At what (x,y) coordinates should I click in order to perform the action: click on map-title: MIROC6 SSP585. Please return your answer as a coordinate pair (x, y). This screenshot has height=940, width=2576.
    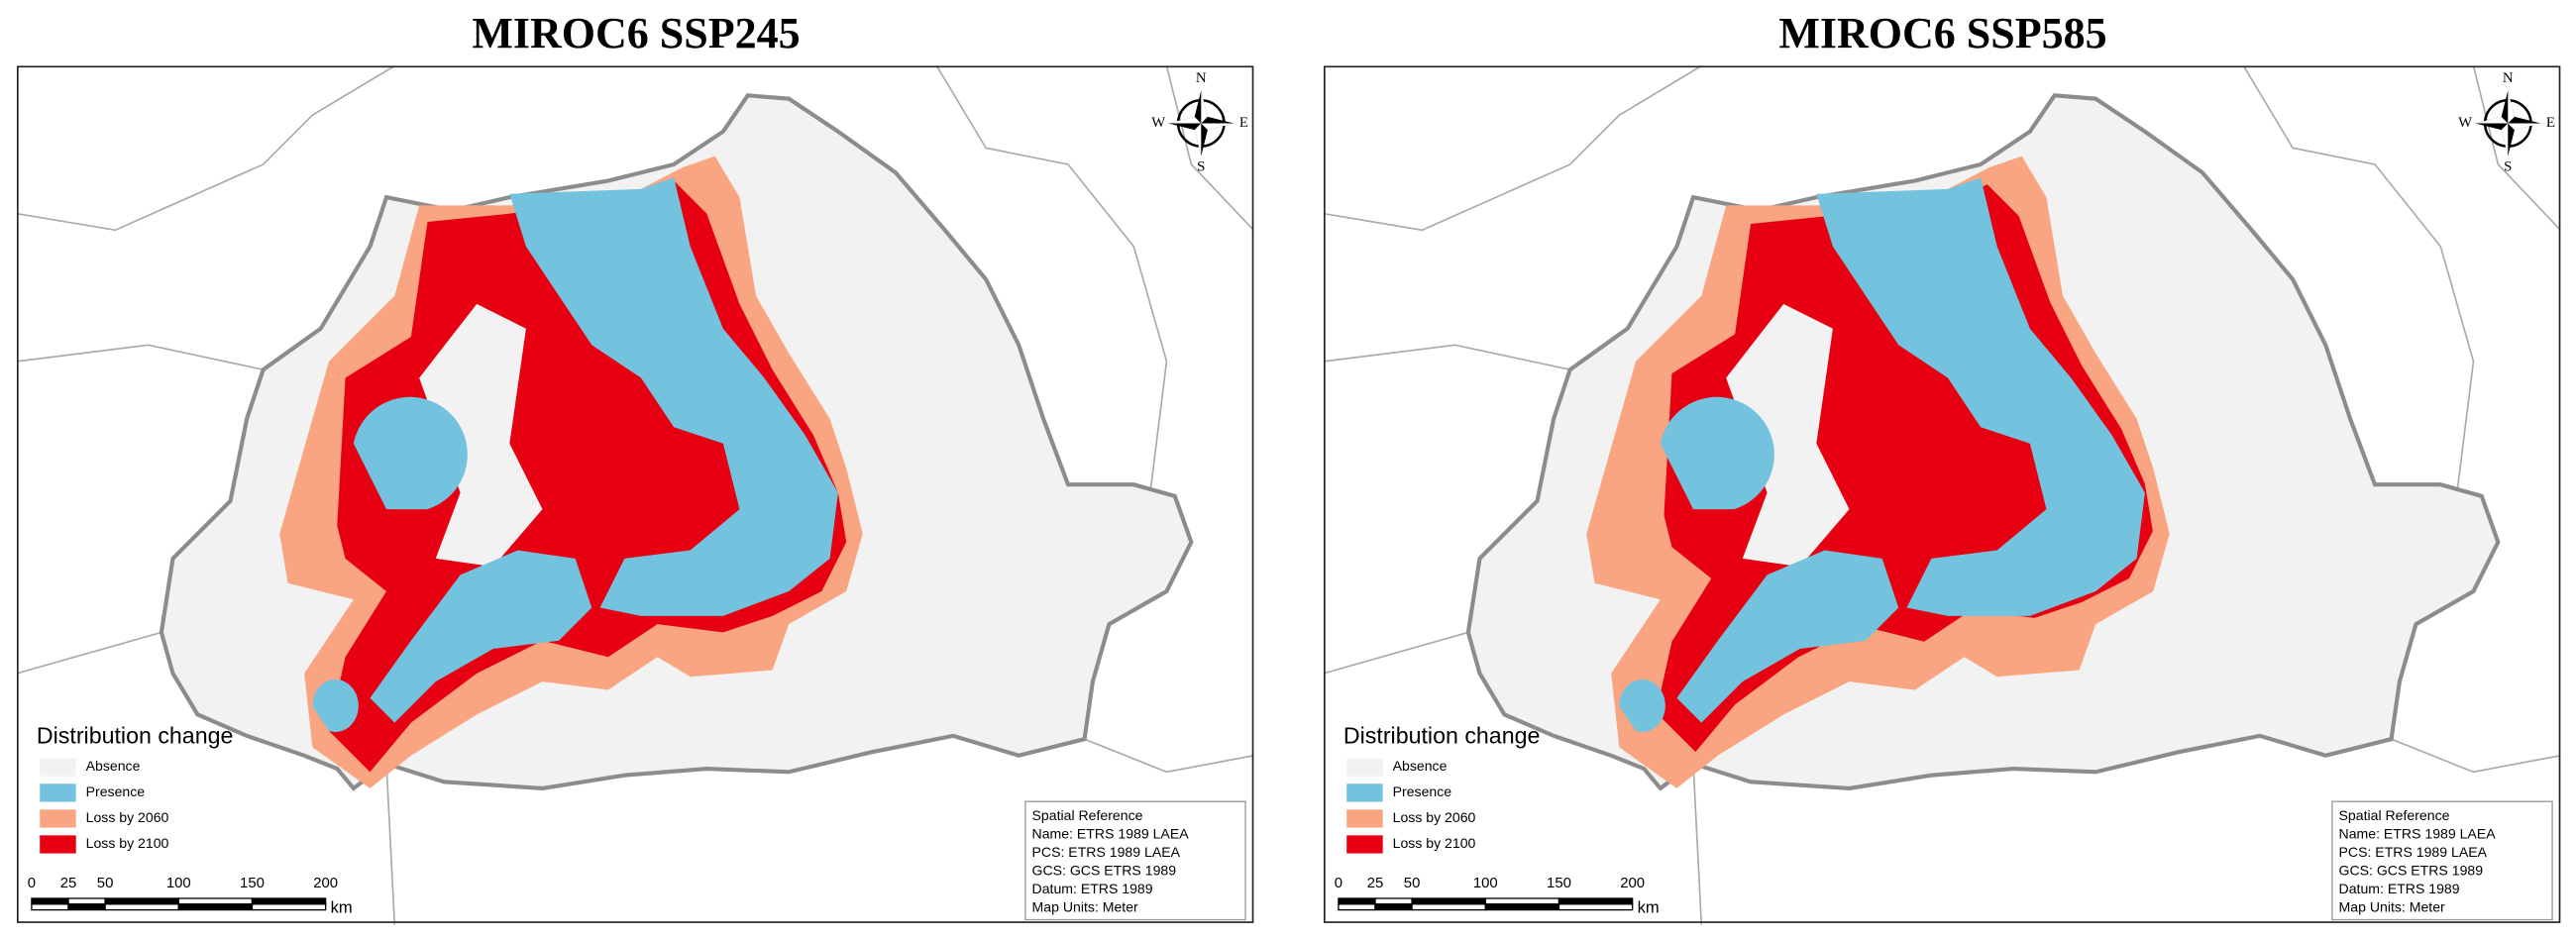
    Looking at the image, I should click on (1943, 33).